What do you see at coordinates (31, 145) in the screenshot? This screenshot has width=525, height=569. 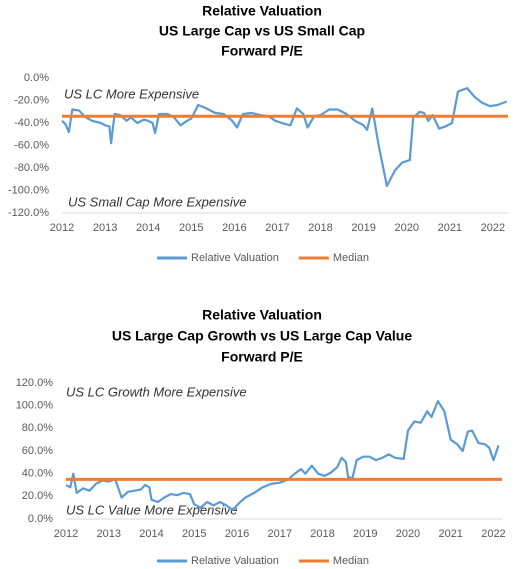 I see `y-tick-label: -60.0%` at bounding box center [31, 145].